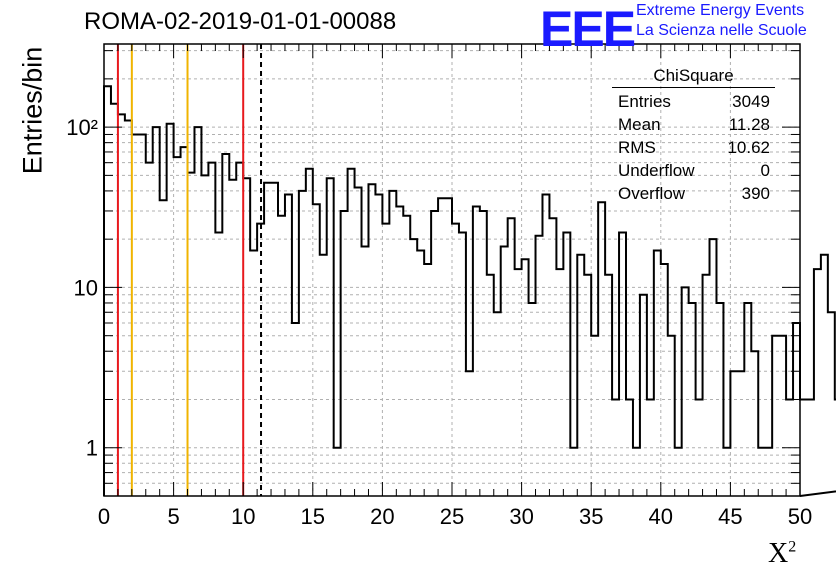  What do you see at coordinates (452, 516) in the screenshot?
I see `x-tick-label: 25` at bounding box center [452, 516].